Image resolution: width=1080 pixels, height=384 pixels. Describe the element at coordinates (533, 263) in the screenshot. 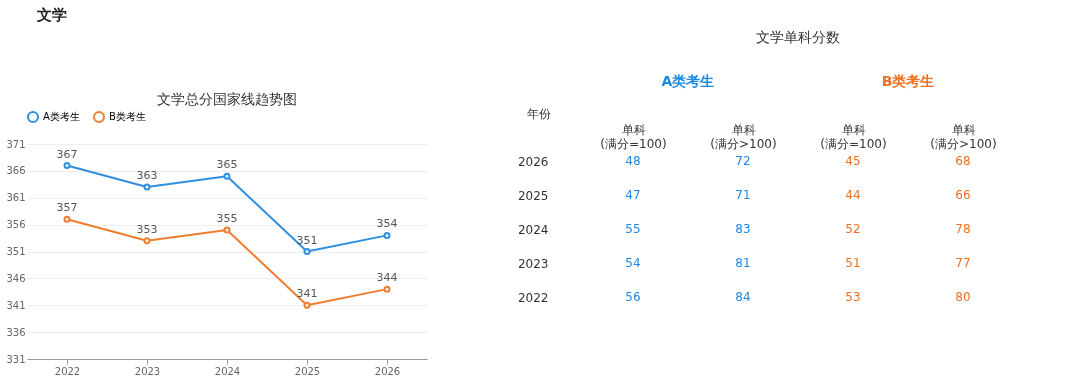

I see `y-tick-label: 2023` at that location.